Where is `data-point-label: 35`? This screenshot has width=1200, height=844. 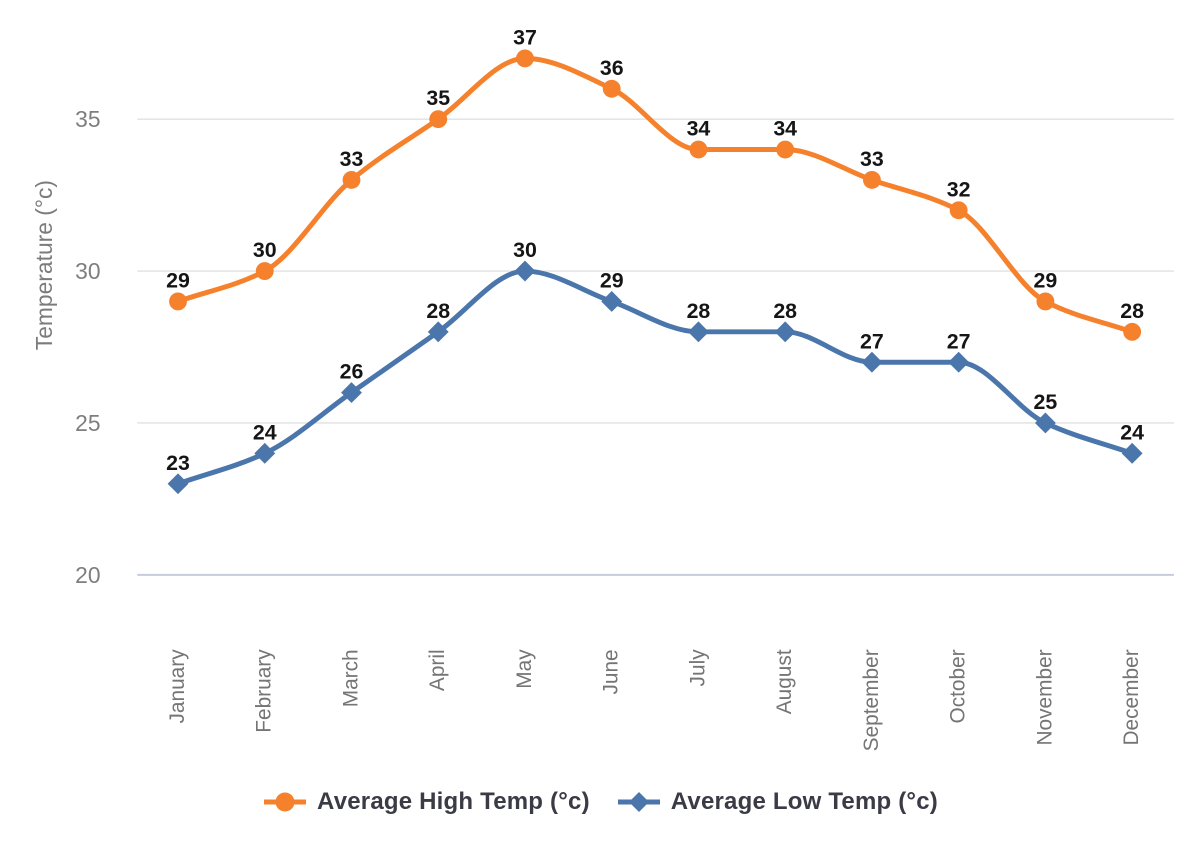
data-point-label: 35 is located at coordinates (438, 98).